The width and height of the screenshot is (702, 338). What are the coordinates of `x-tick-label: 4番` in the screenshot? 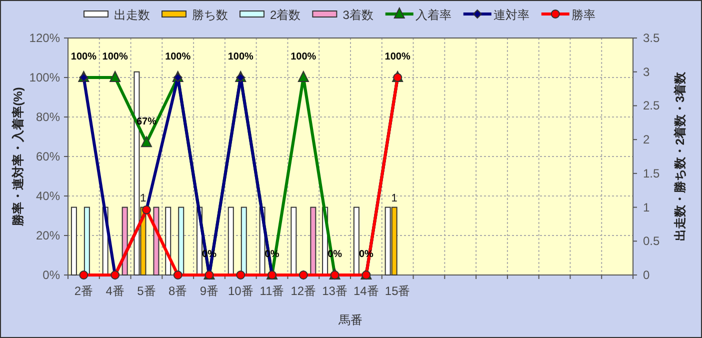 It's located at (115, 291).